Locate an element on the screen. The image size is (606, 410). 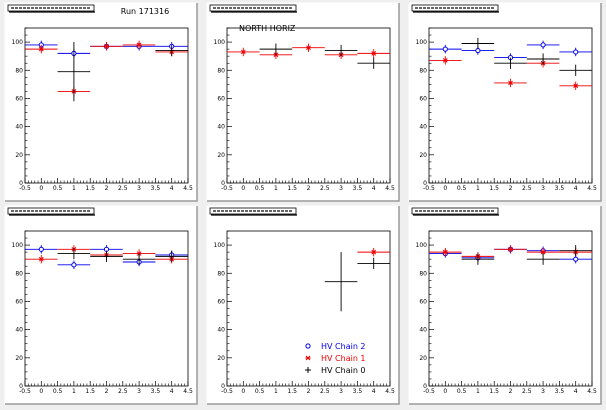
legend-label: HV Chain 2 is located at coordinates (343, 346).